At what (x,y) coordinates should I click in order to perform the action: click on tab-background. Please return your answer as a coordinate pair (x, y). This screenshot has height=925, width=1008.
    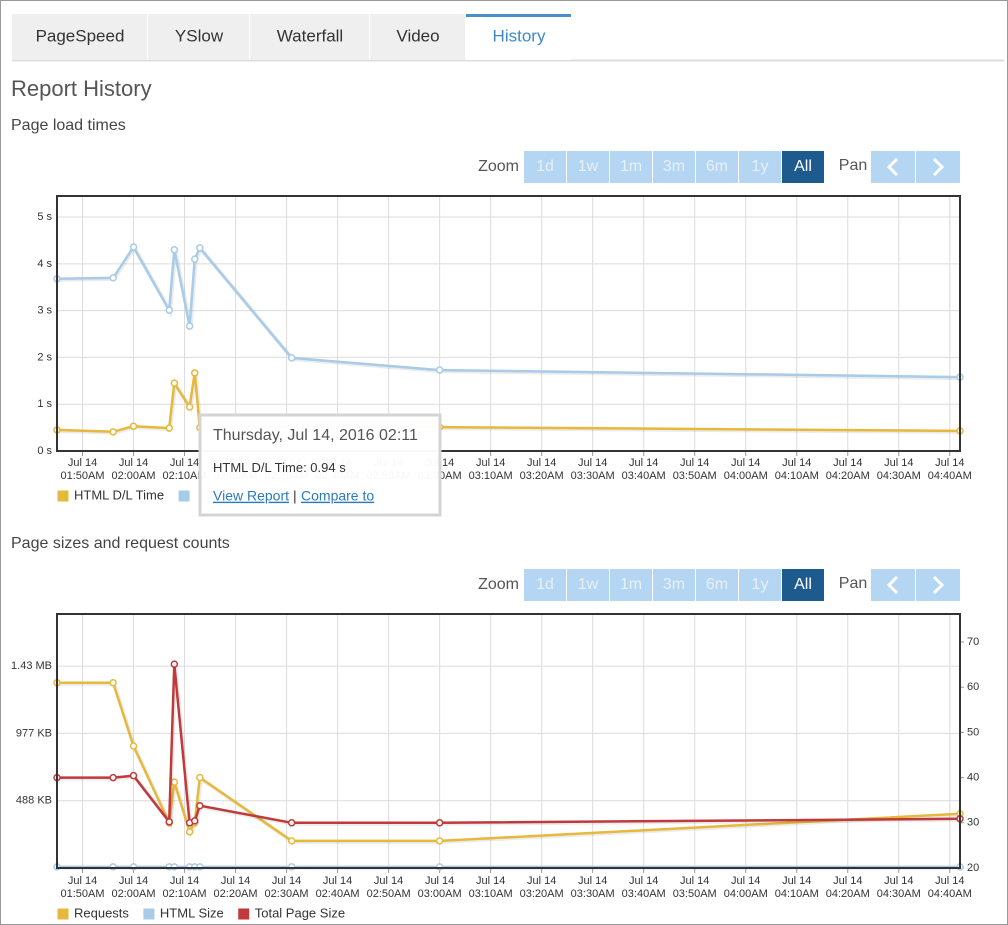
    Looking at the image, I should click on (417, 37).